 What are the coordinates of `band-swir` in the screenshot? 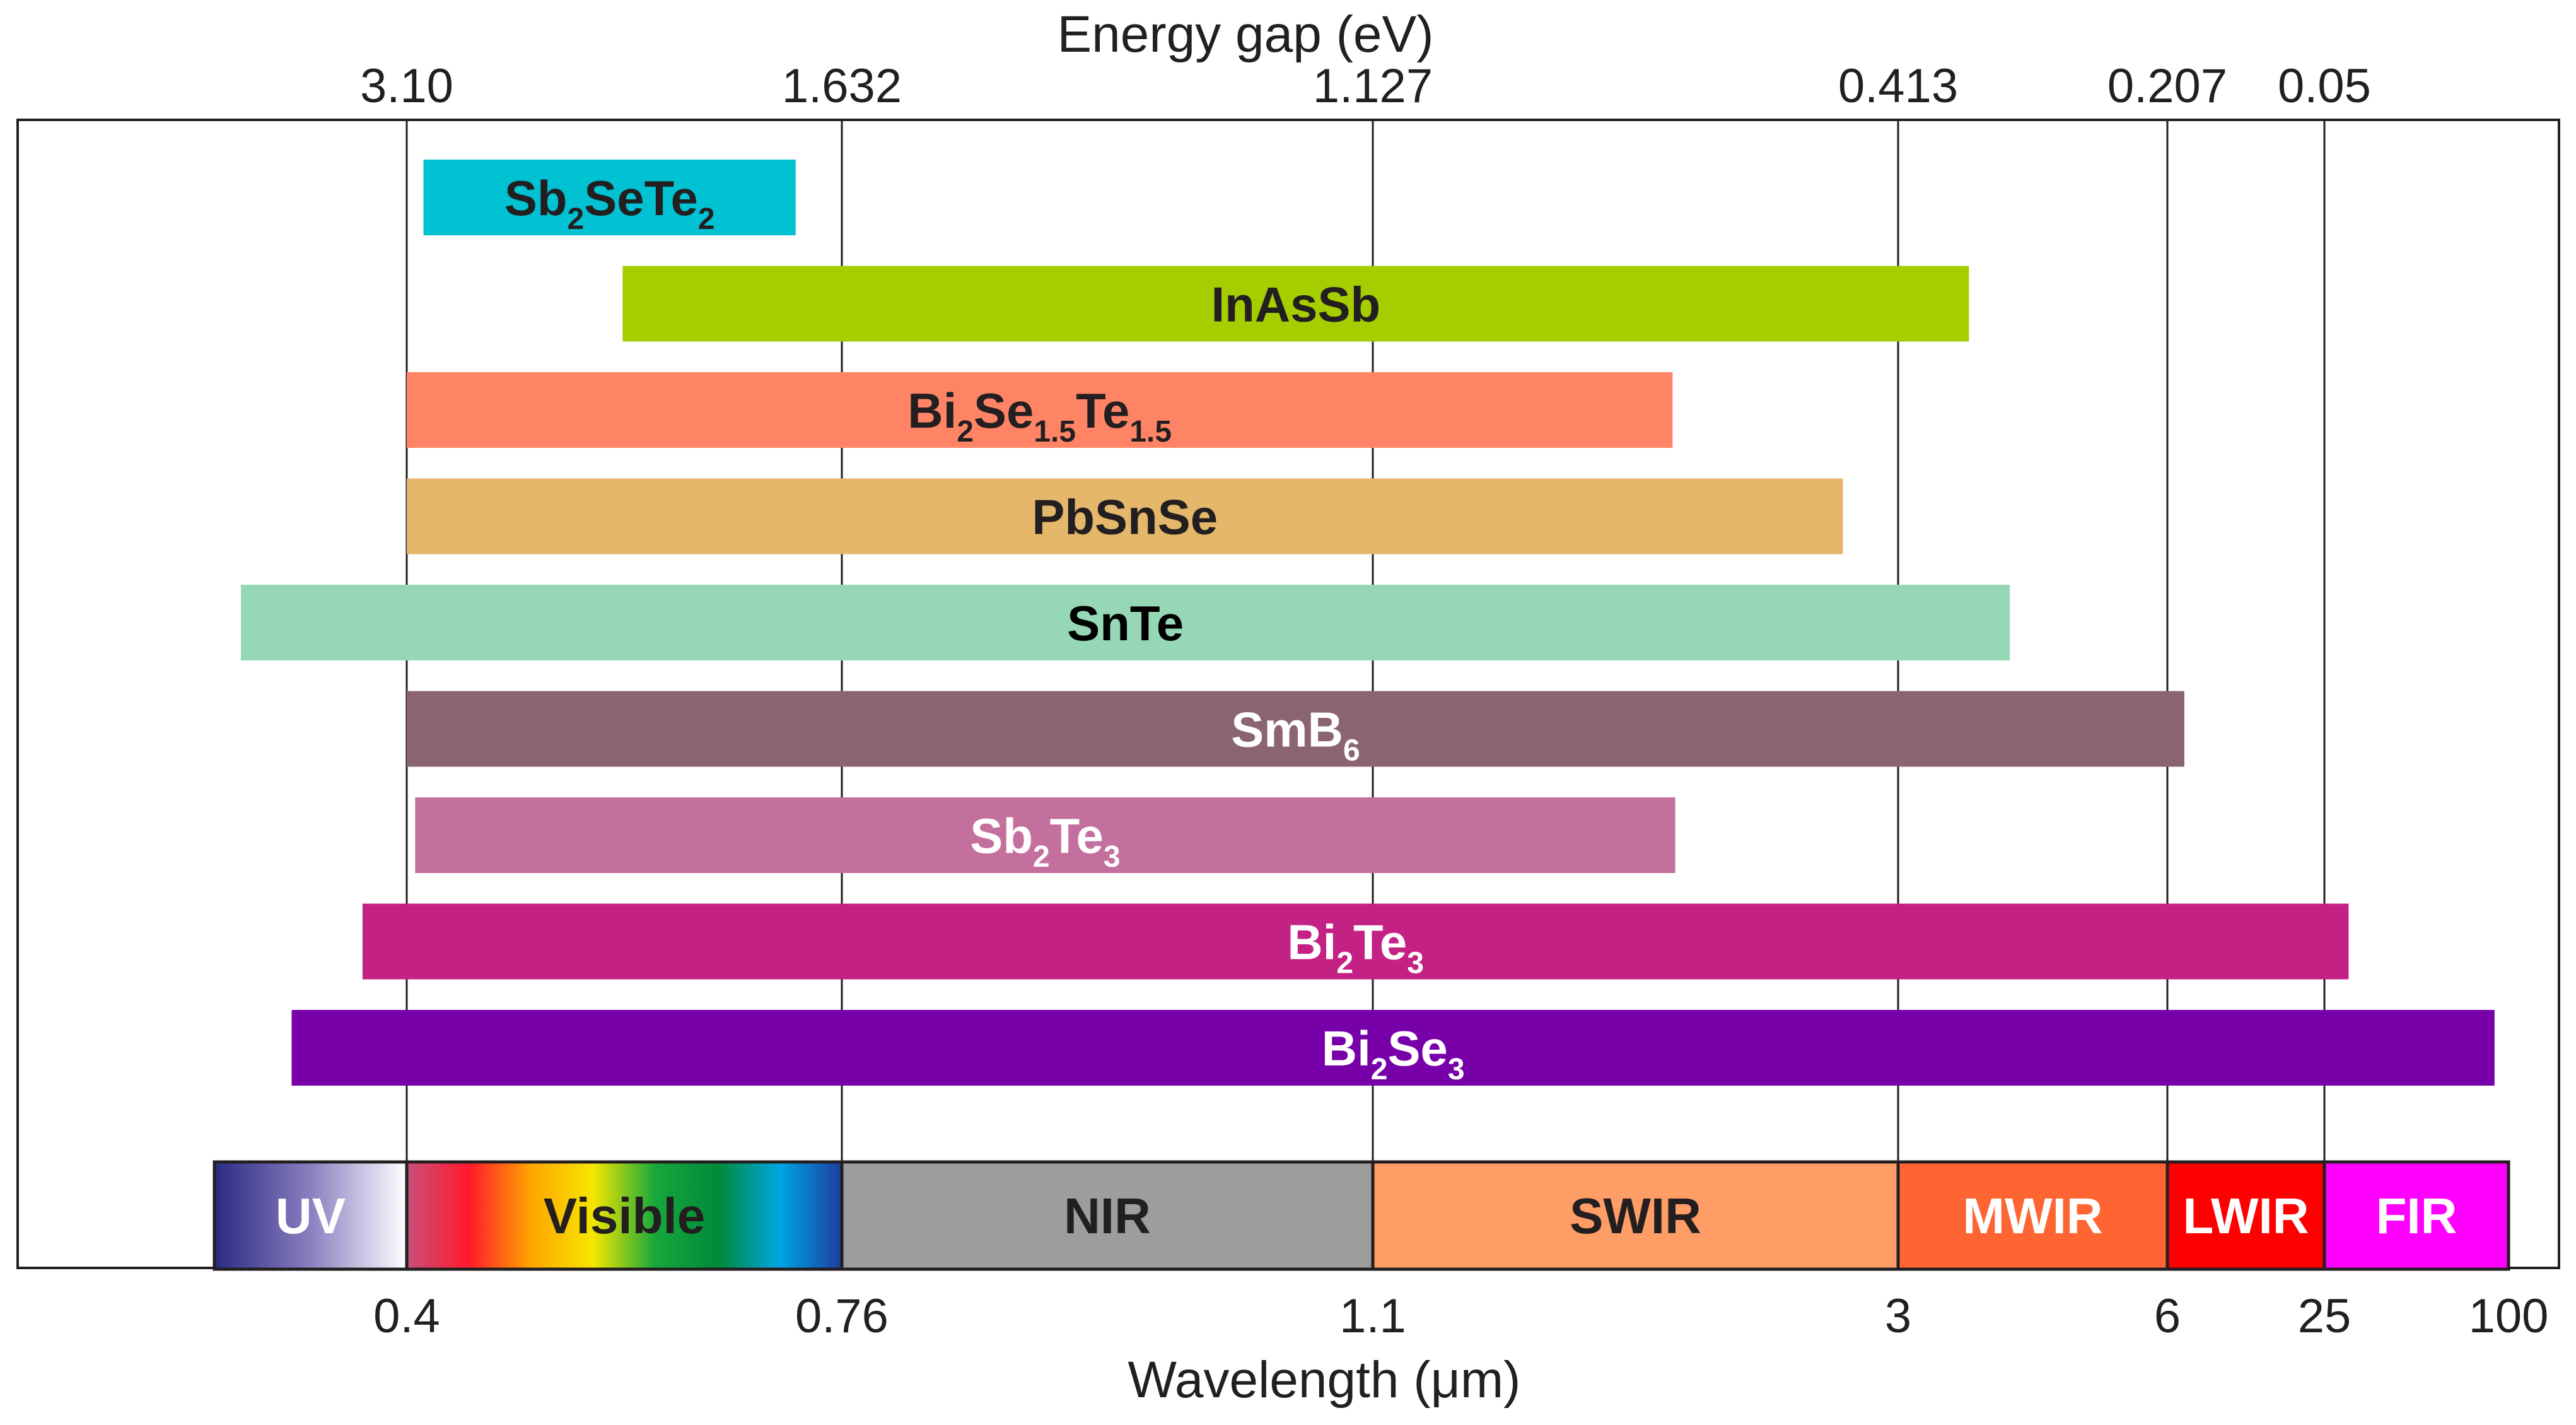 It's located at (1636, 1215).